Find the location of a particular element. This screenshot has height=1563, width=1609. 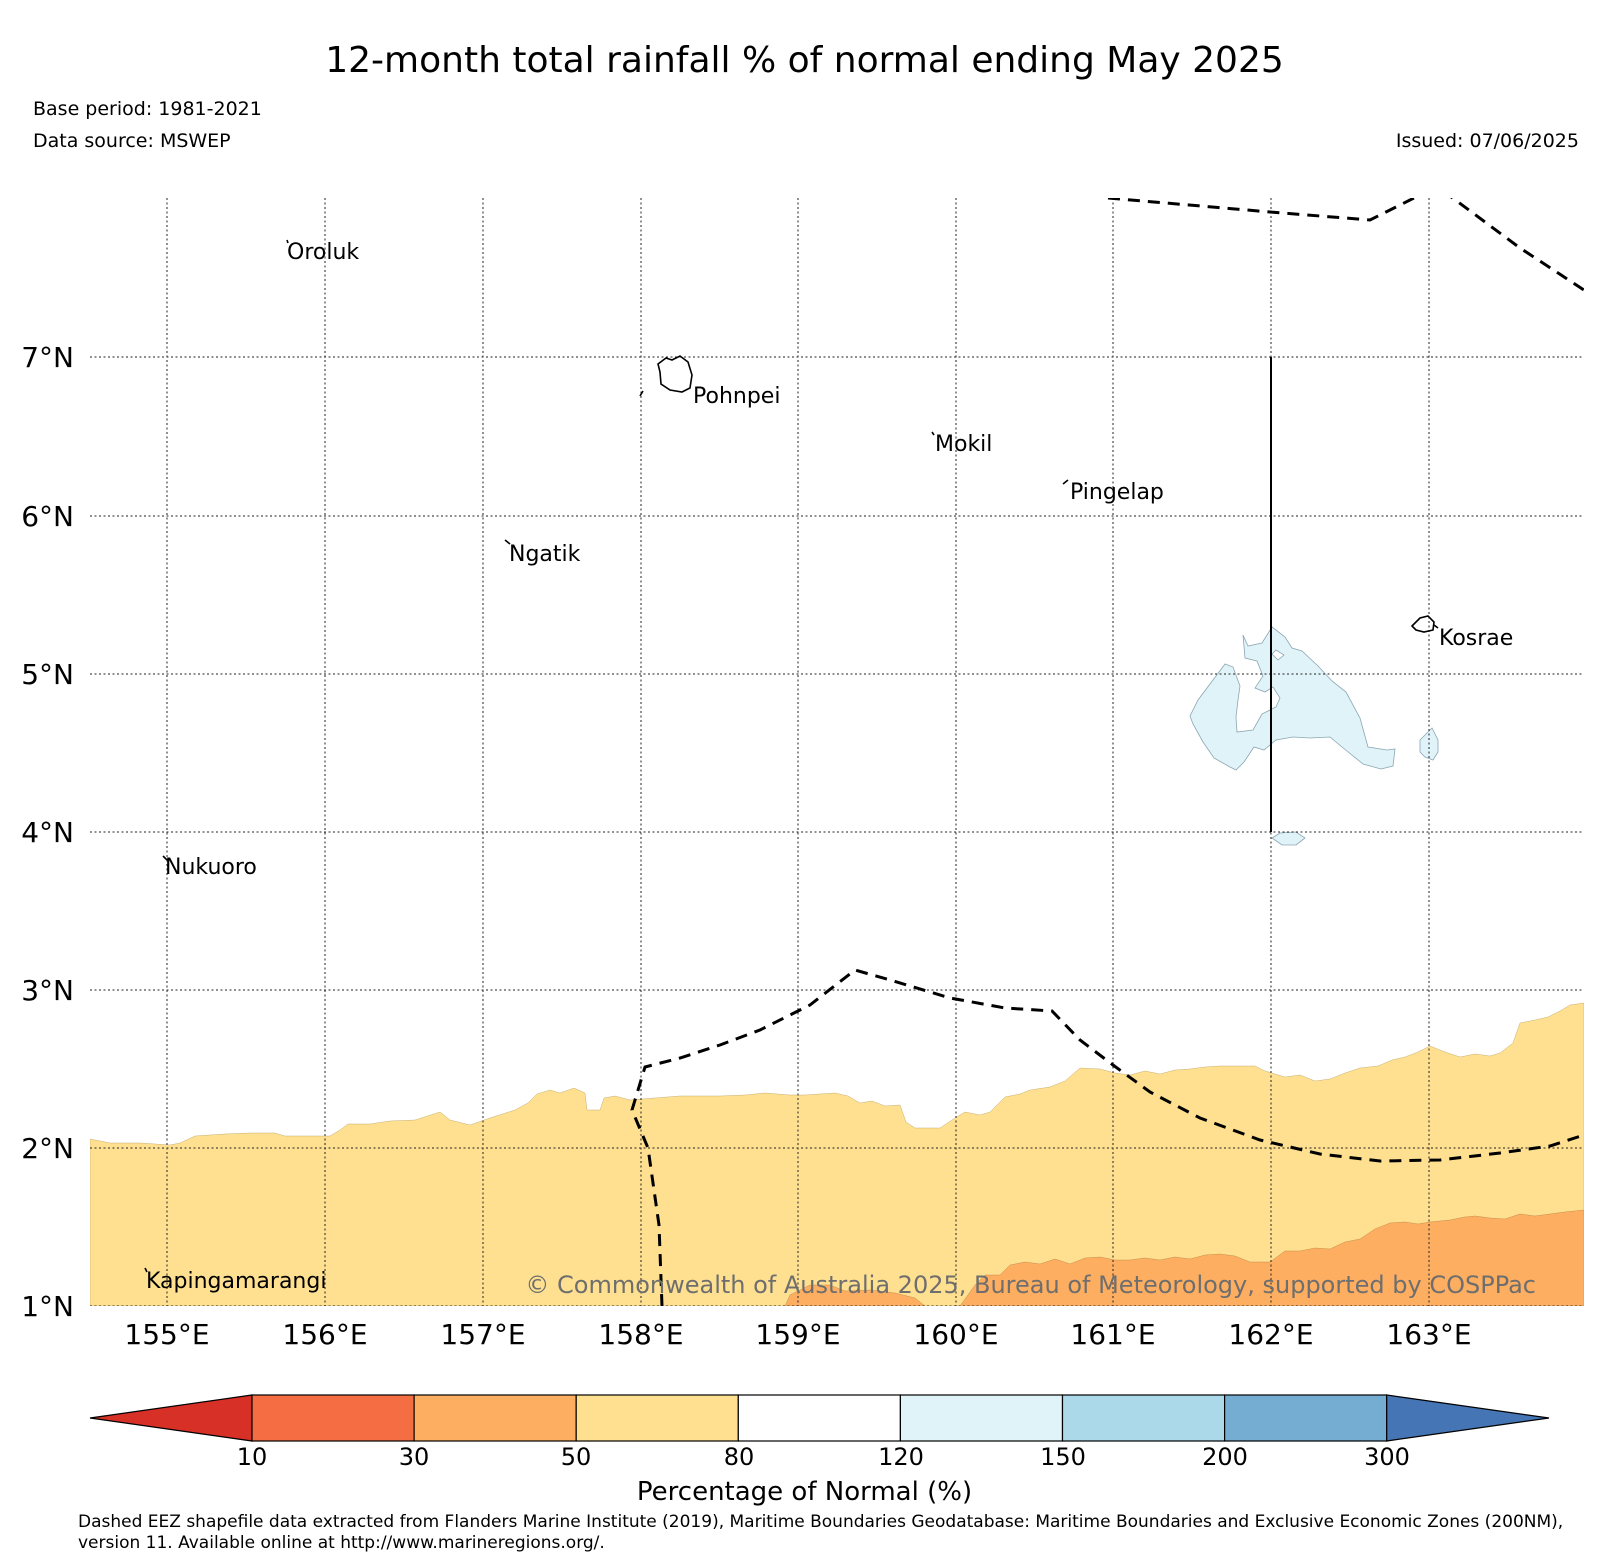

lon-label: 158°E is located at coordinates (640, 1334).